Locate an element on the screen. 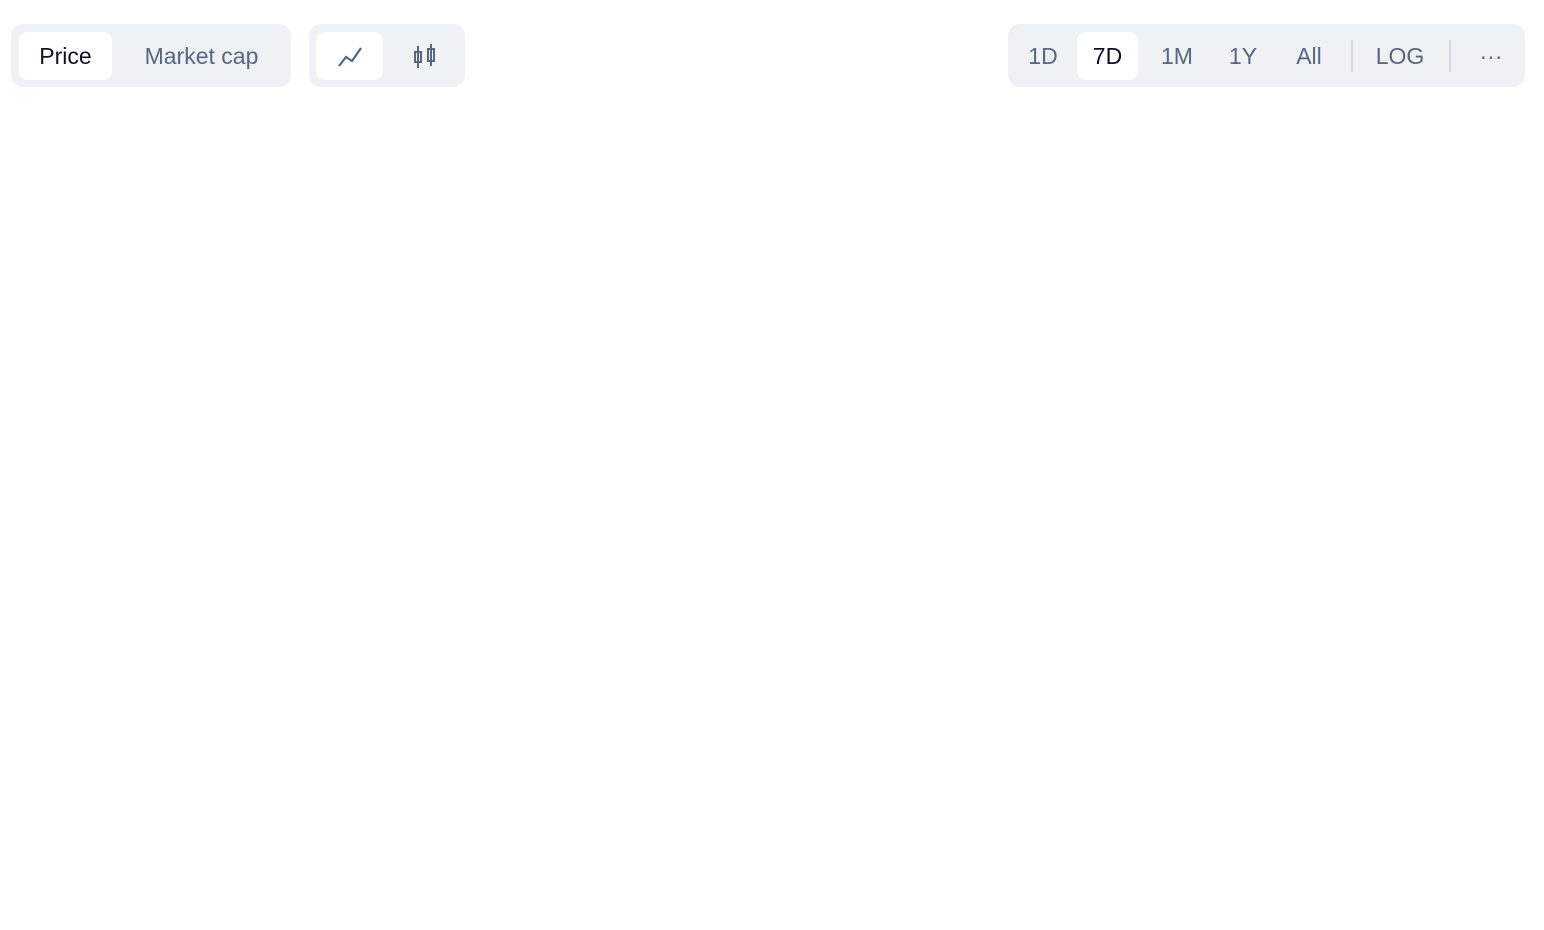 The width and height of the screenshot is (1544, 930). last-price-label: 19.1 is located at coordinates (1444, 592).